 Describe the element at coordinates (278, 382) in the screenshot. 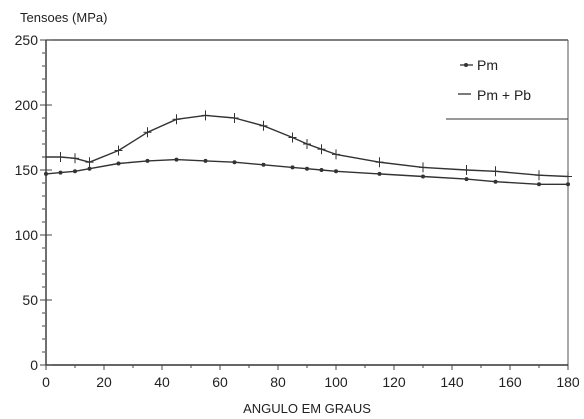

I see `x-tick-label: 80` at that location.